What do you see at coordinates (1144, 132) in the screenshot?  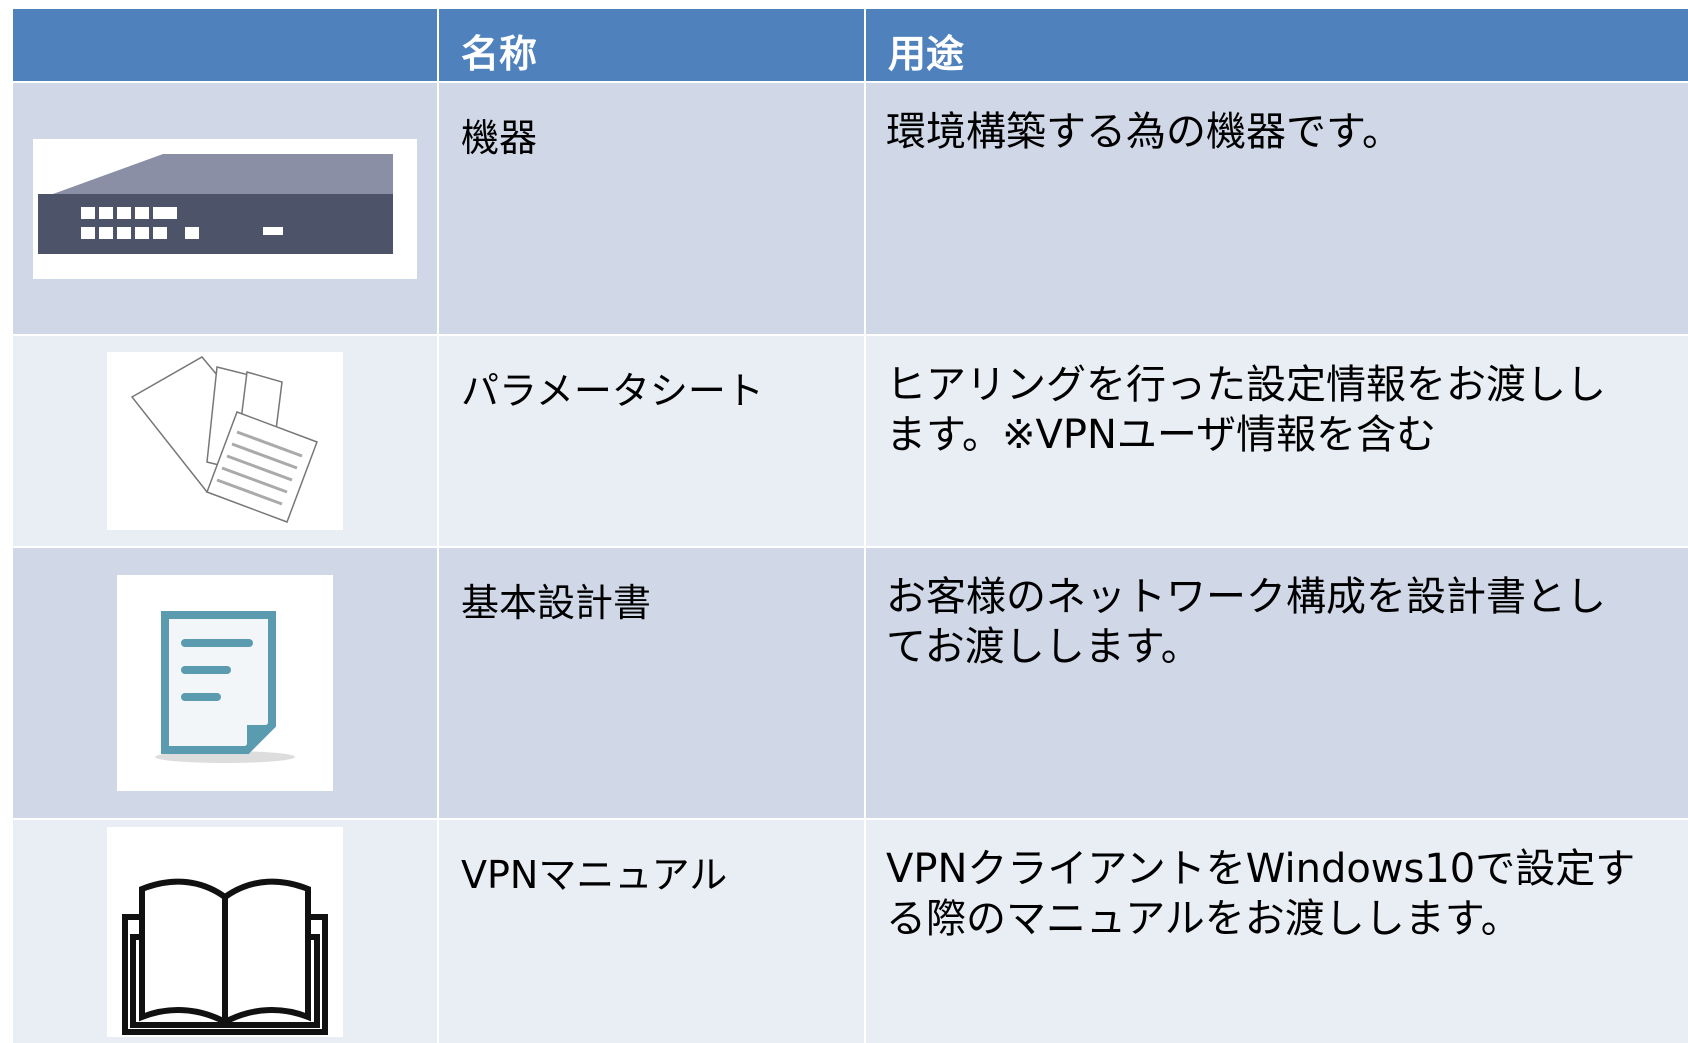 I see `usage-line: 環境構築する為の機器です。` at bounding box center [1144, 132].